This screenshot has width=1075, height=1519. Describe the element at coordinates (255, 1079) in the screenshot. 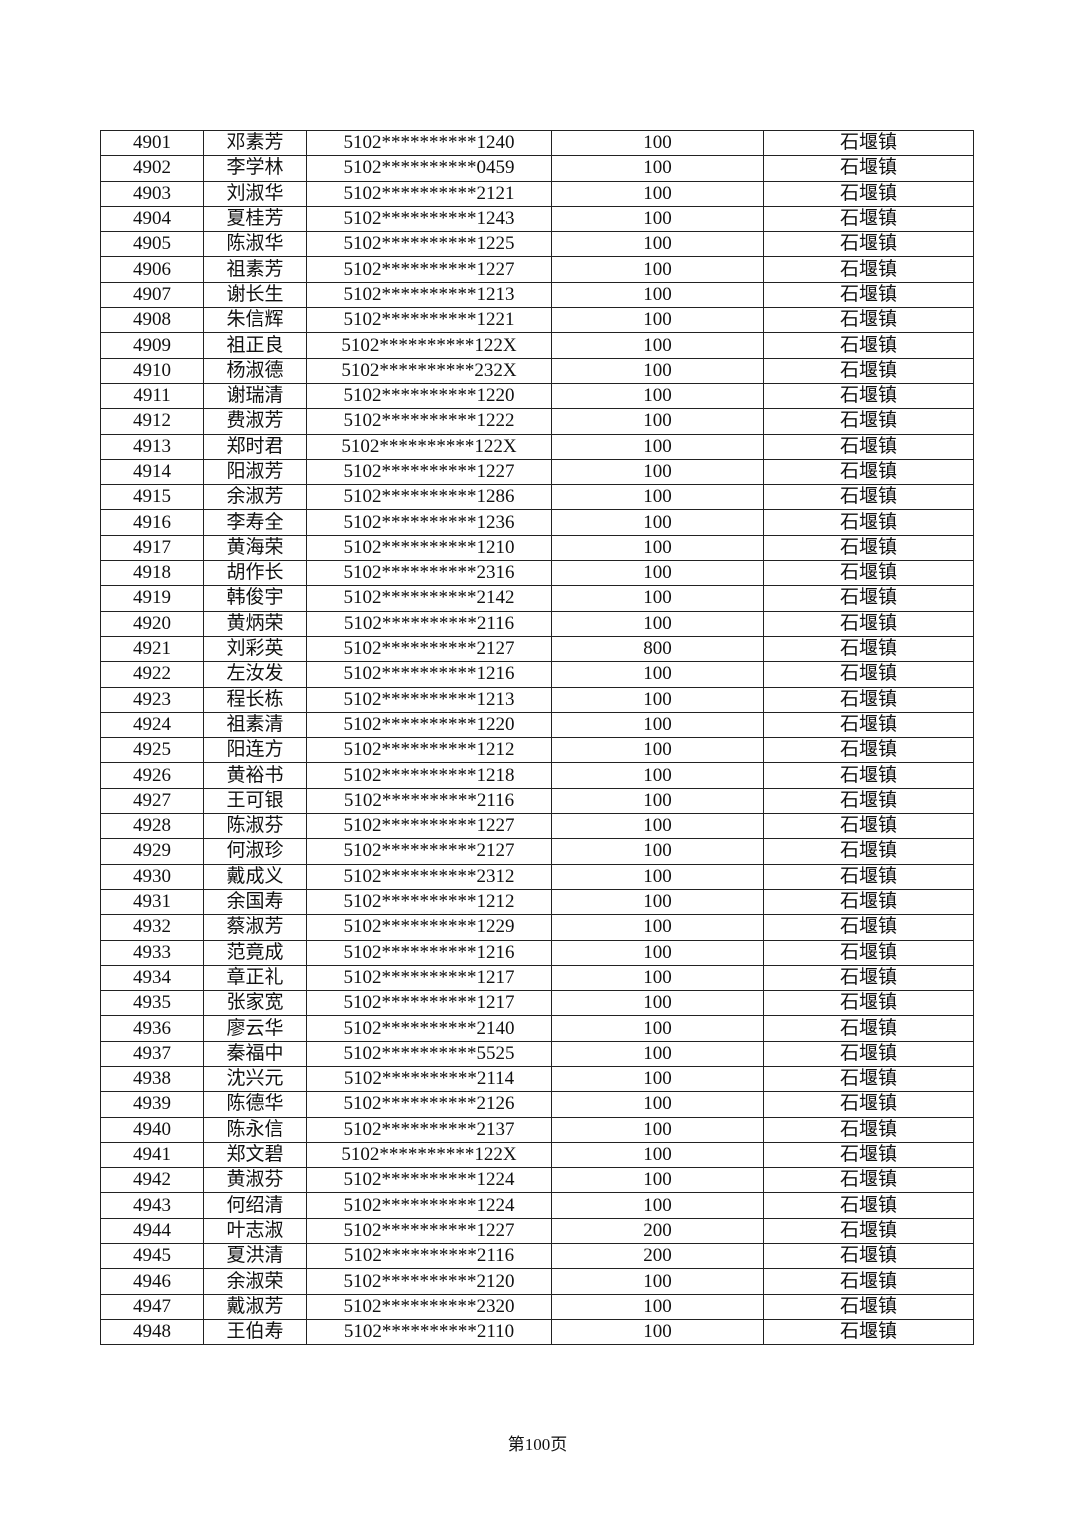

I see `name-cell: 沈兴元` at that location.